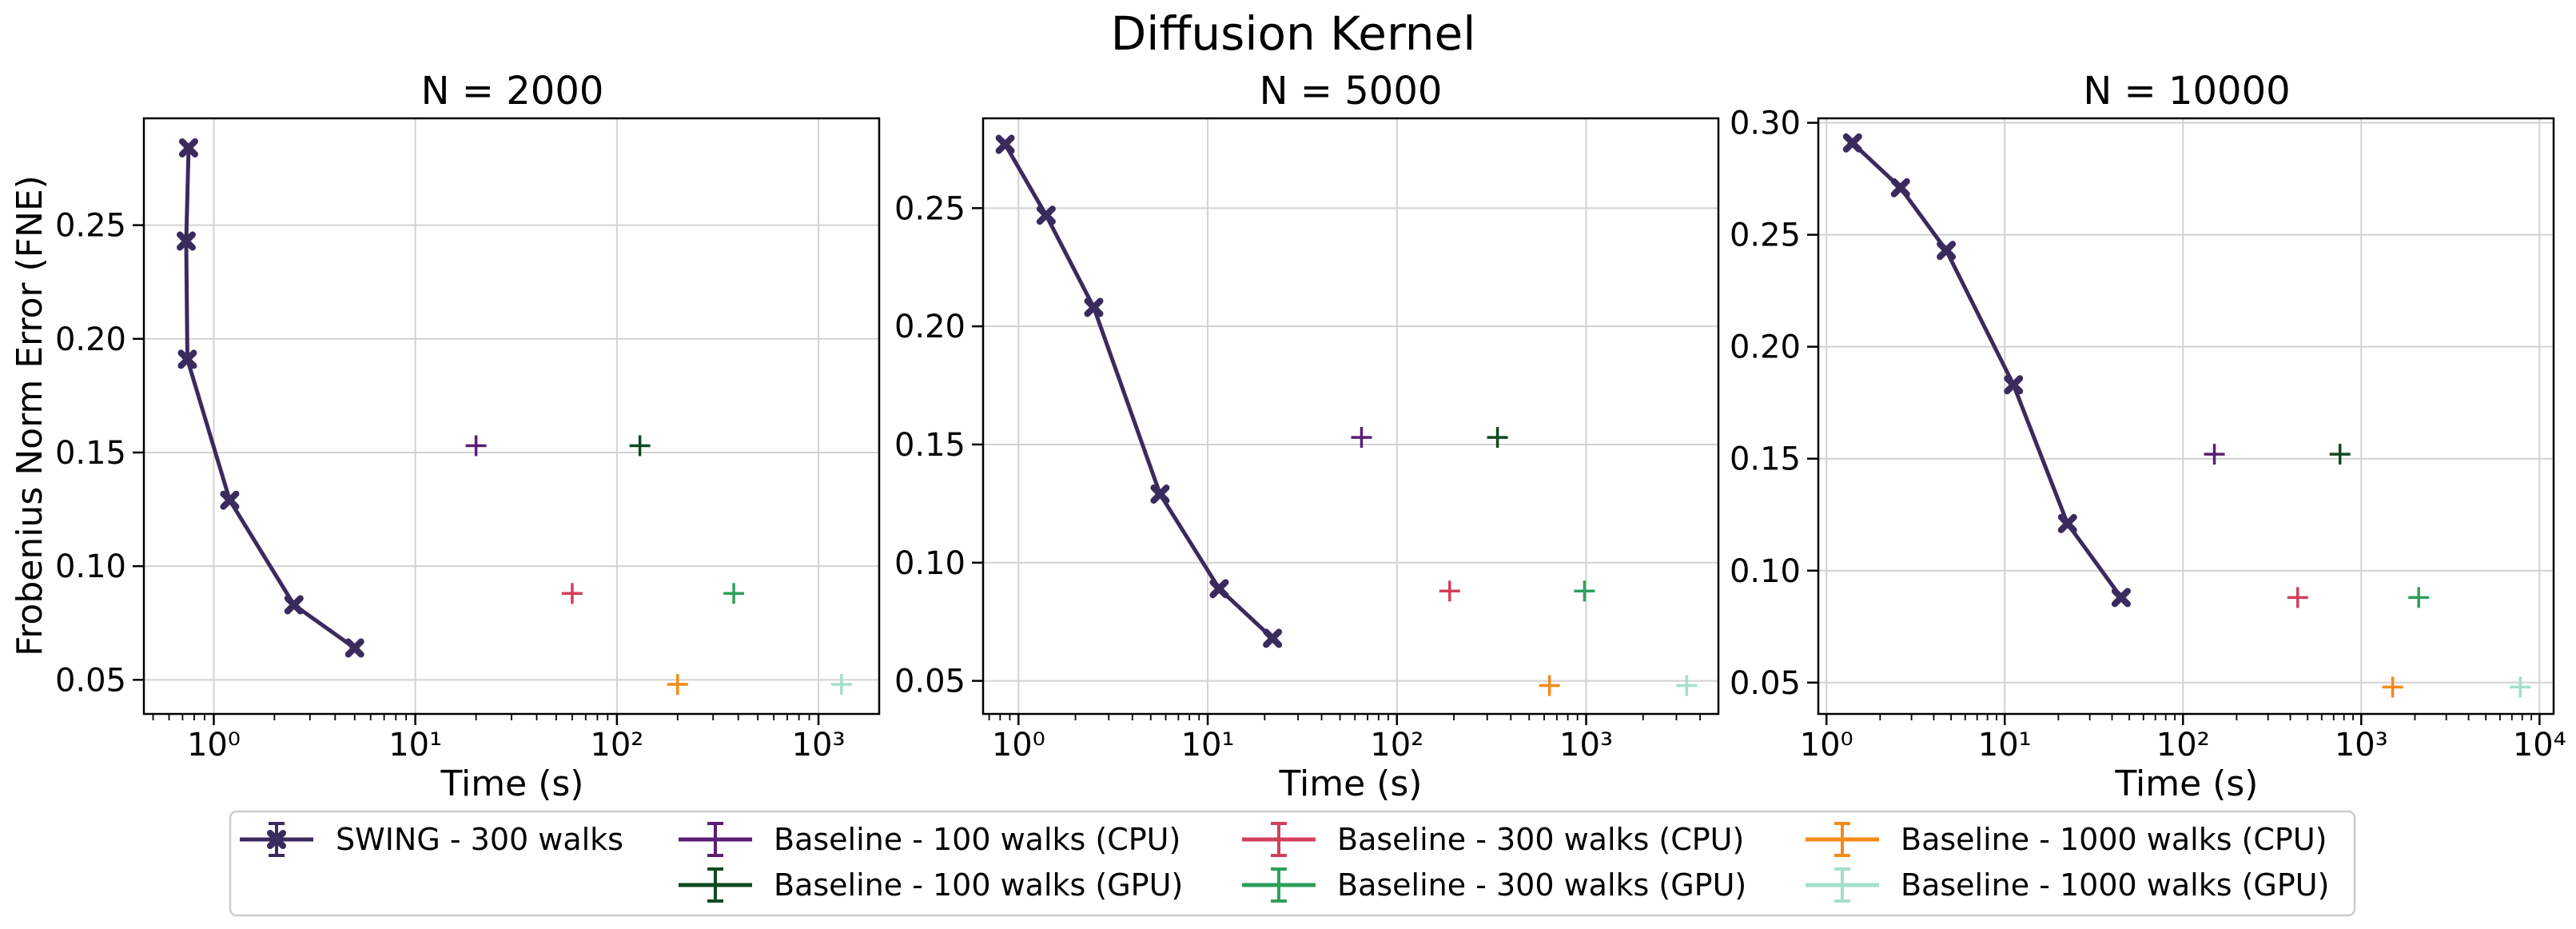  Describe the element at coordinates (2186, 92) in the screenshot. I see `panel-title: N = 10000` at that location.